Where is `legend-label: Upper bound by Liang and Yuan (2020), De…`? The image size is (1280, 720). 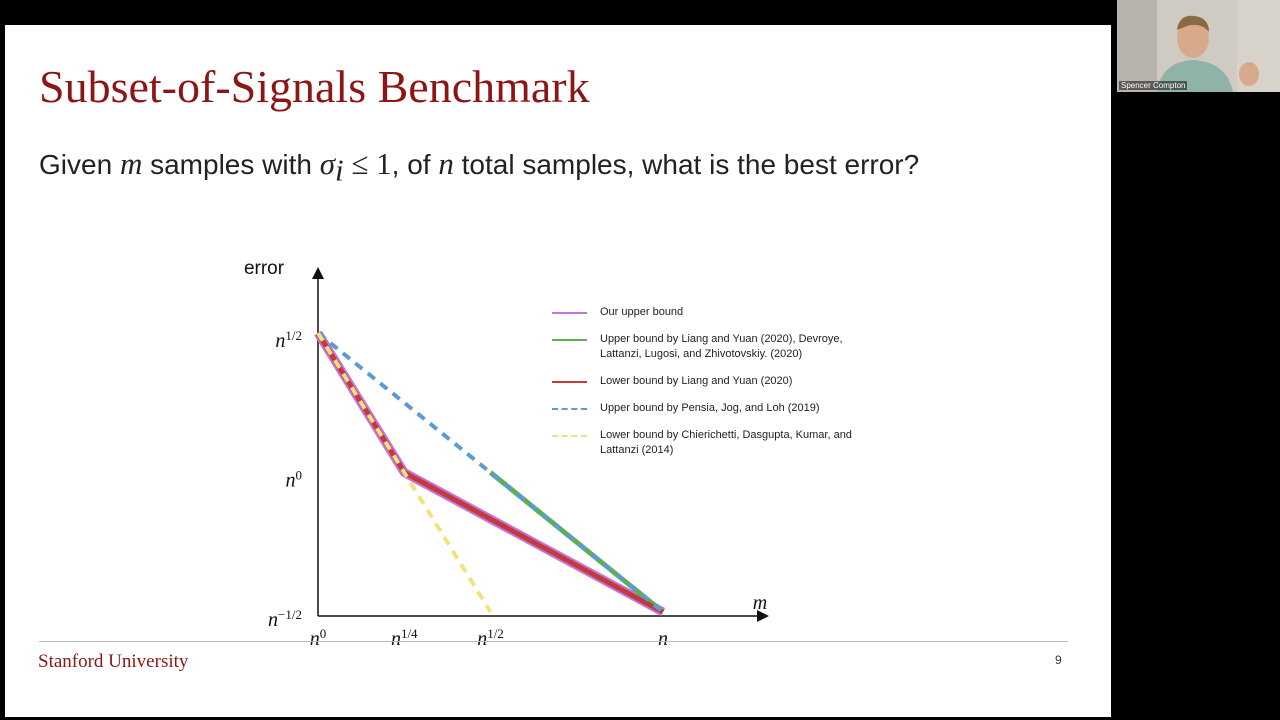
legend-label: Upper bound by Liang and Yuan (2020), De… is located at coordinates (721, 346).